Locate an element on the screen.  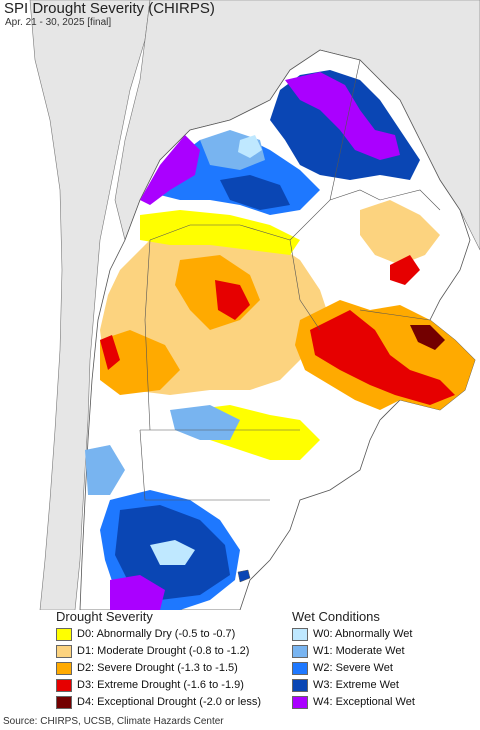
legend-label-w0: W0: Abnormally Wet is located at coordinates (363, 634).